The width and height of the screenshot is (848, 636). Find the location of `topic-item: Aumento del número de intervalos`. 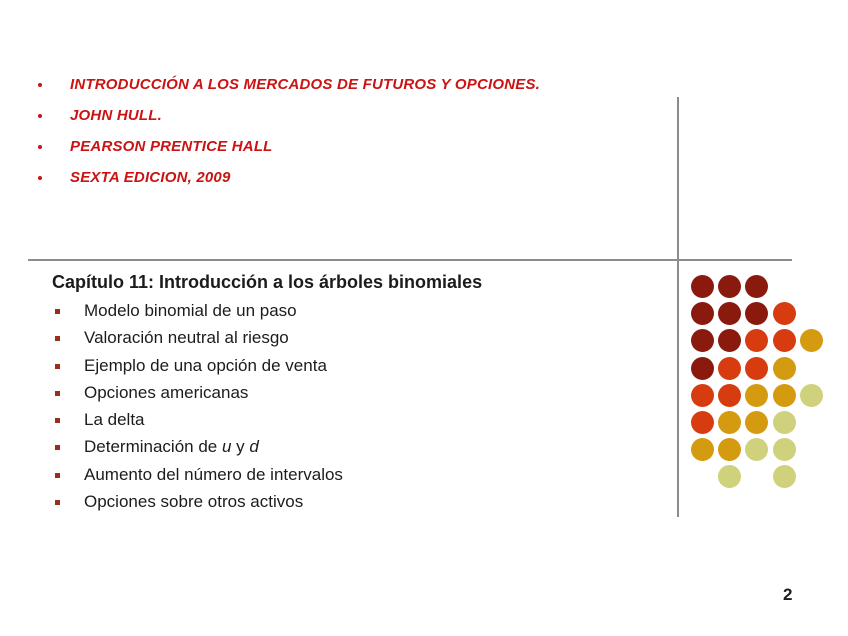

topic-item: Aumento del número de intervalos is located at coordinates (357, 478).